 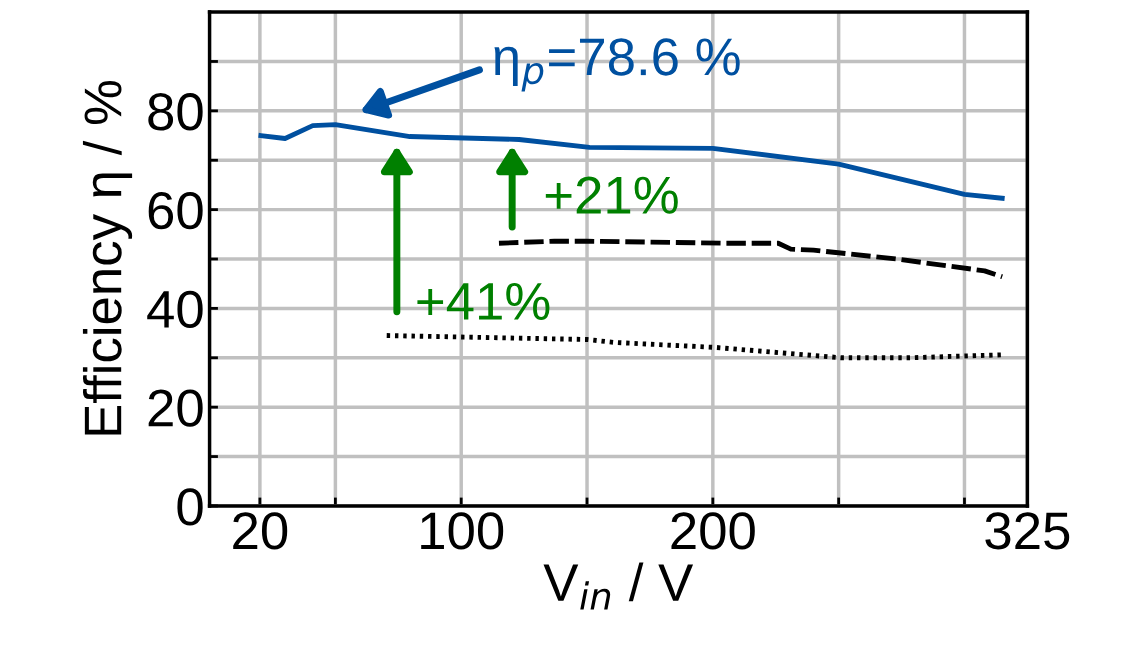 What do you see at coordinates (713, 531) in the screenshot?
I see `x-tick-label: 200` at bounding box center [713, 531].